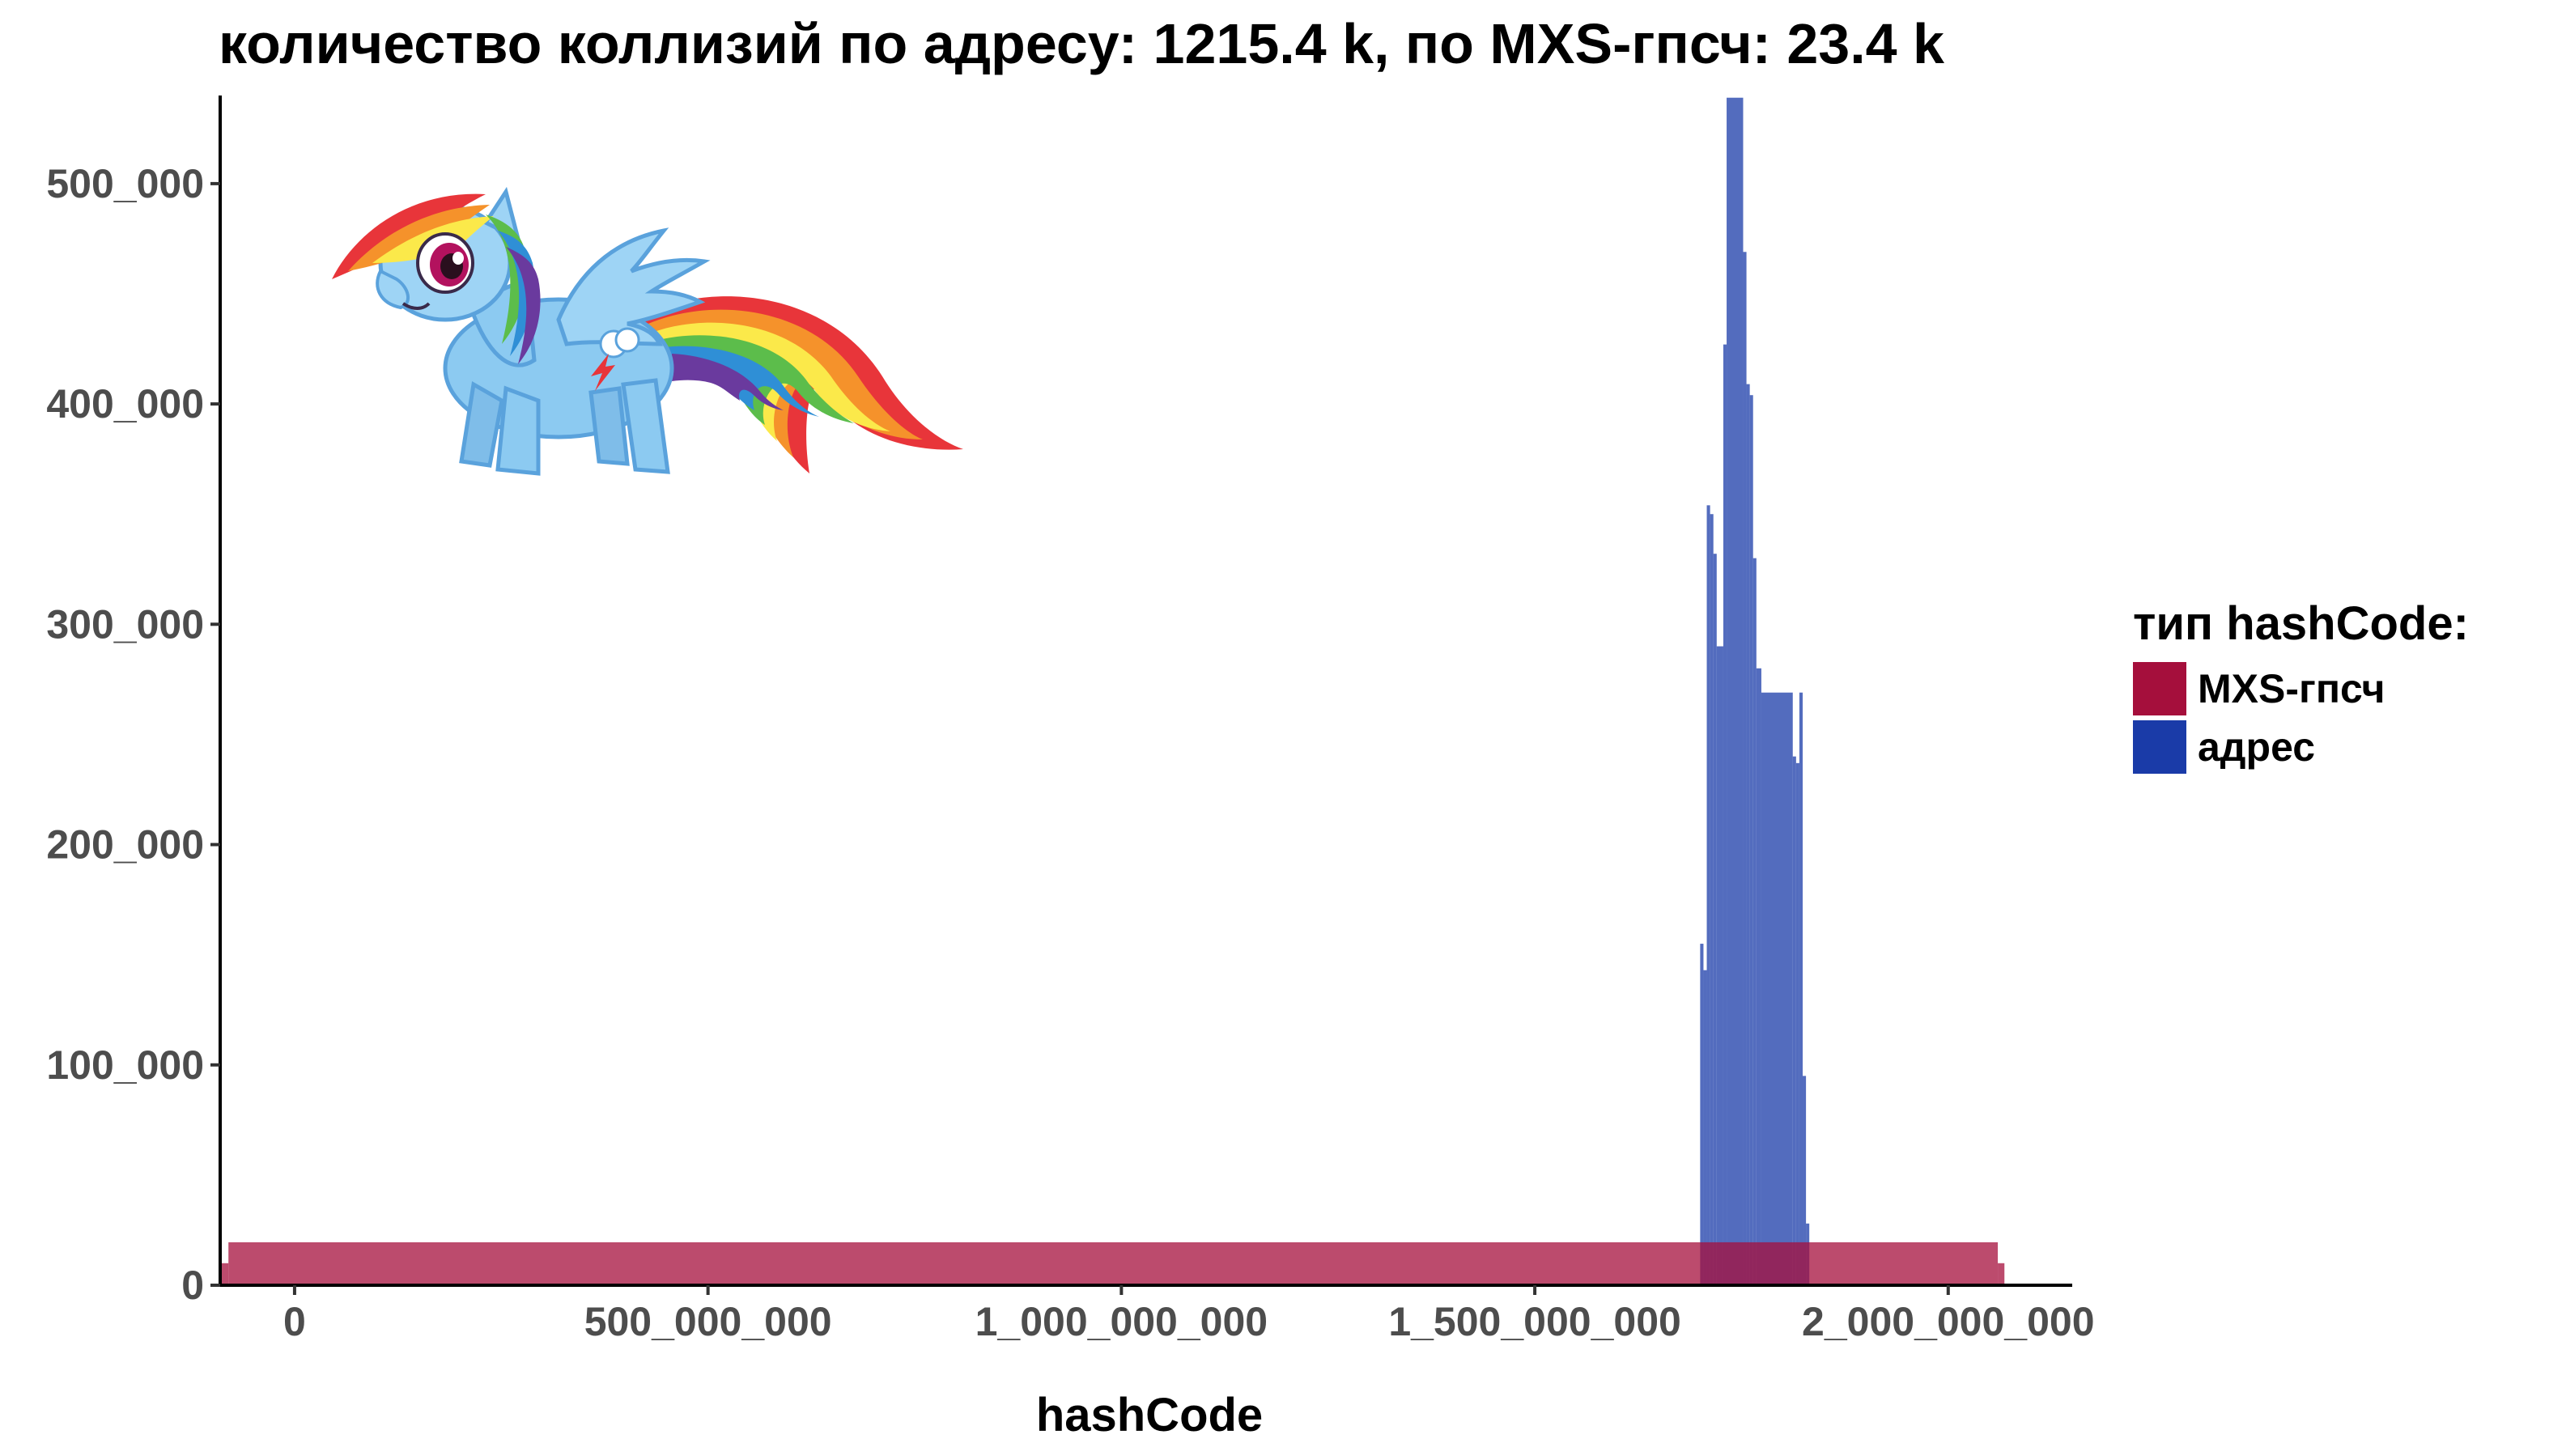 This screenshot has height=1456, width=2549. I want to click on y-tick-label: 0, so click(192, 1286).